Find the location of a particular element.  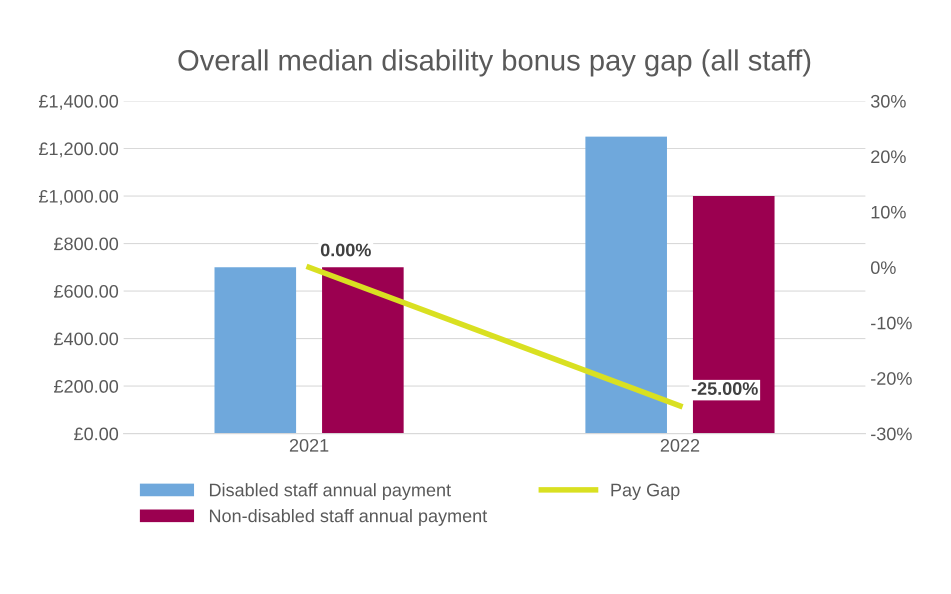

y-tick-label: £1,000.00 is located at coordinates (78, 197).